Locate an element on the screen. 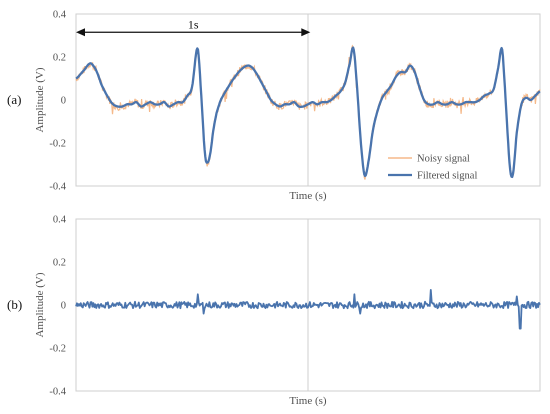  annotation-label: 1s is located at coordinates (193, 24).